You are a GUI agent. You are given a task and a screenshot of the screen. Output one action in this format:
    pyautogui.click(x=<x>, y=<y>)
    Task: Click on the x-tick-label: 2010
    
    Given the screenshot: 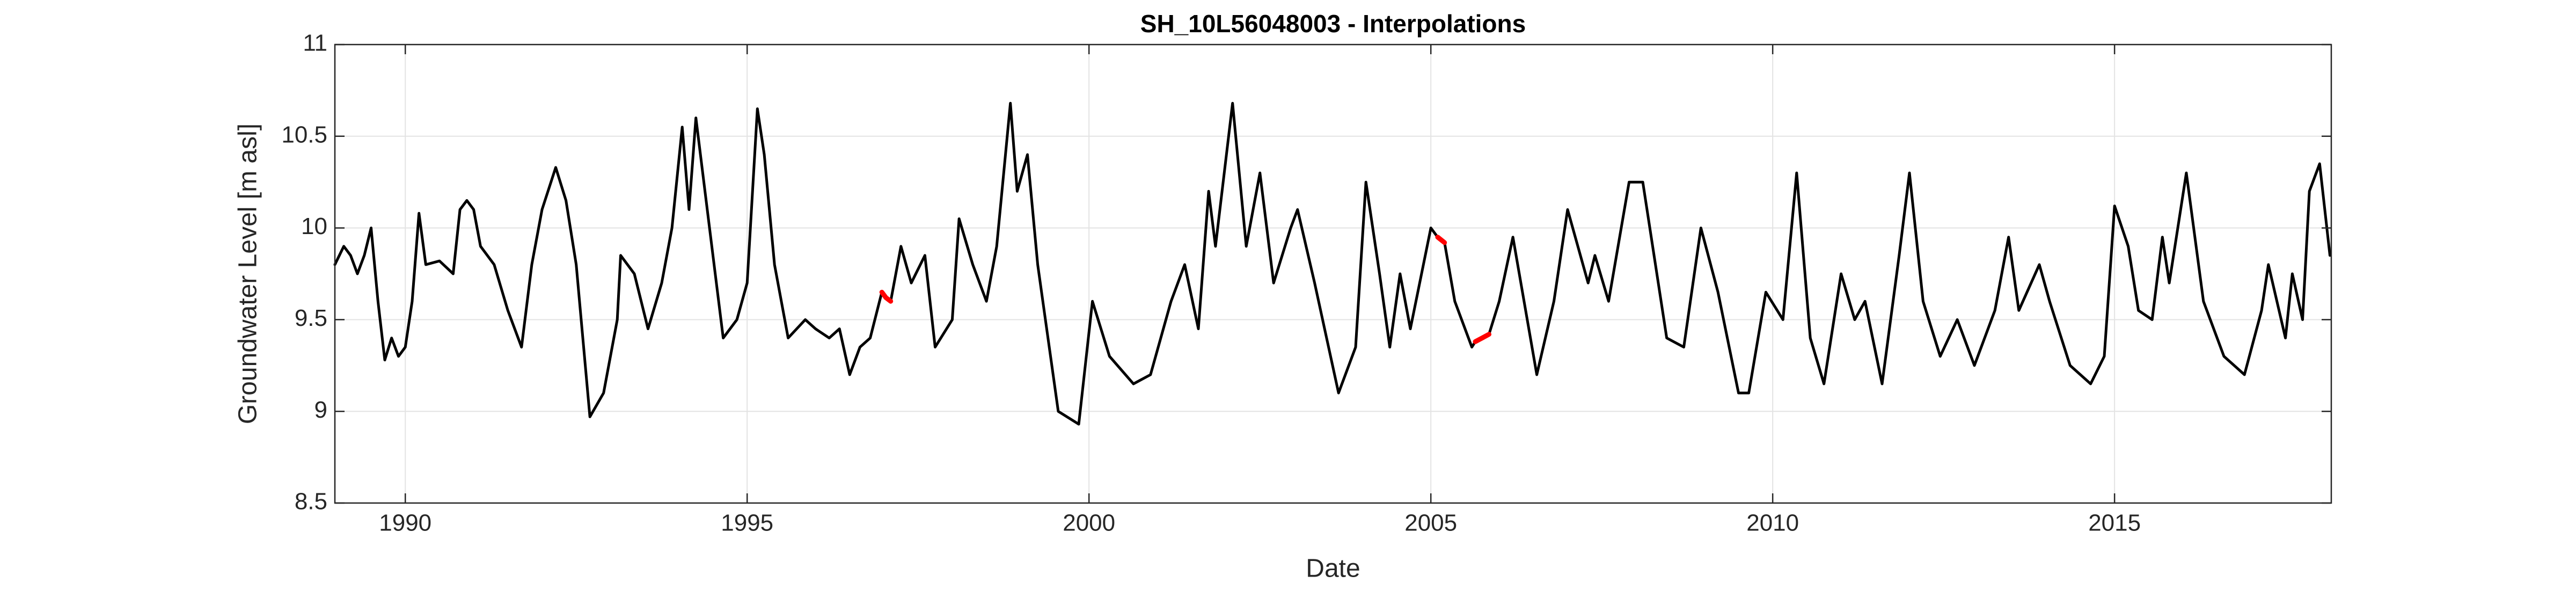 What is the action you would take?
    pyautogui.click(x=1772, y=523)
    